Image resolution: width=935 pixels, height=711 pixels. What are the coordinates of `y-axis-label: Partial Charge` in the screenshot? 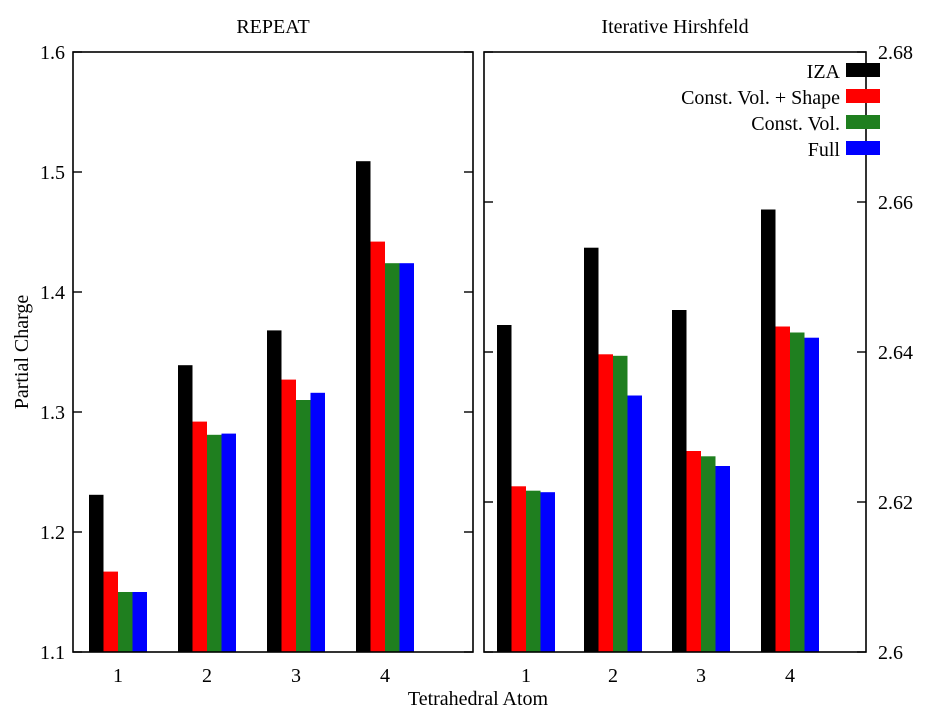 It's located at (22, 352).